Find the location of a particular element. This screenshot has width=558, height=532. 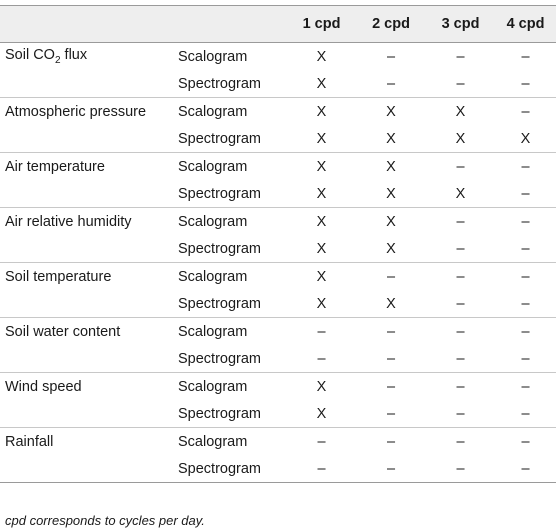

table-row: Wind speed Scalogram X – – – is located at coordinates (278, 386).